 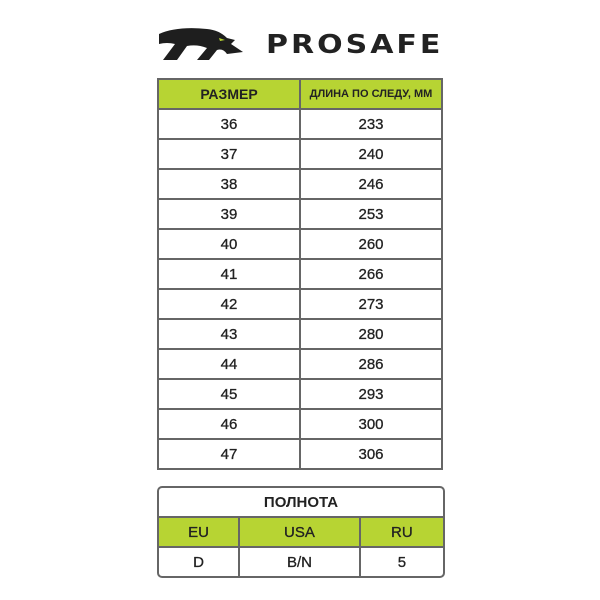 I want to click on table-row: 46 300, so click(x=300, y=424).